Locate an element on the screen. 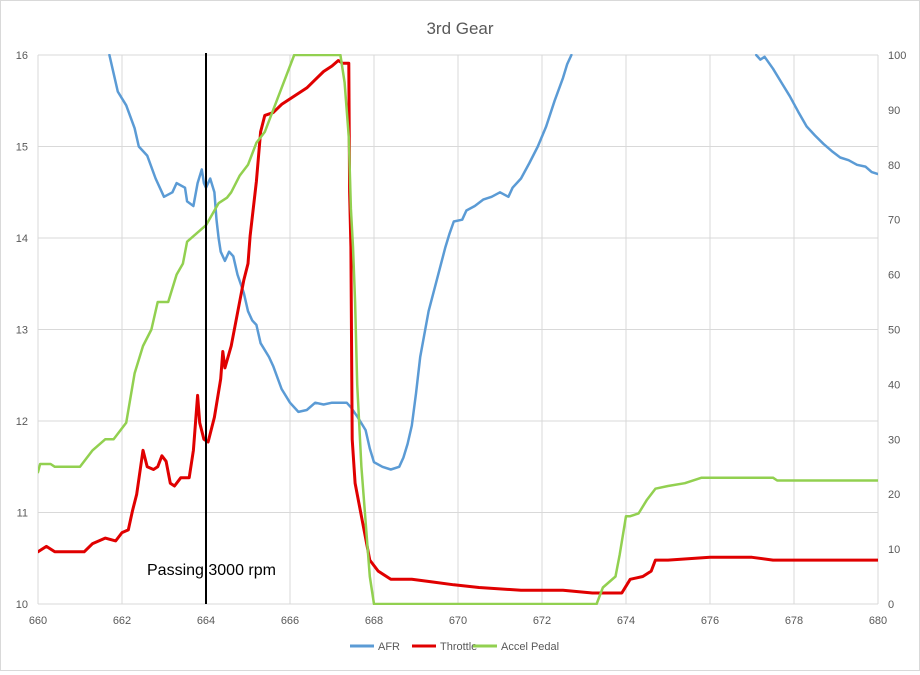  right-y-tick-label: 90 is located at coordinates (894, 111).